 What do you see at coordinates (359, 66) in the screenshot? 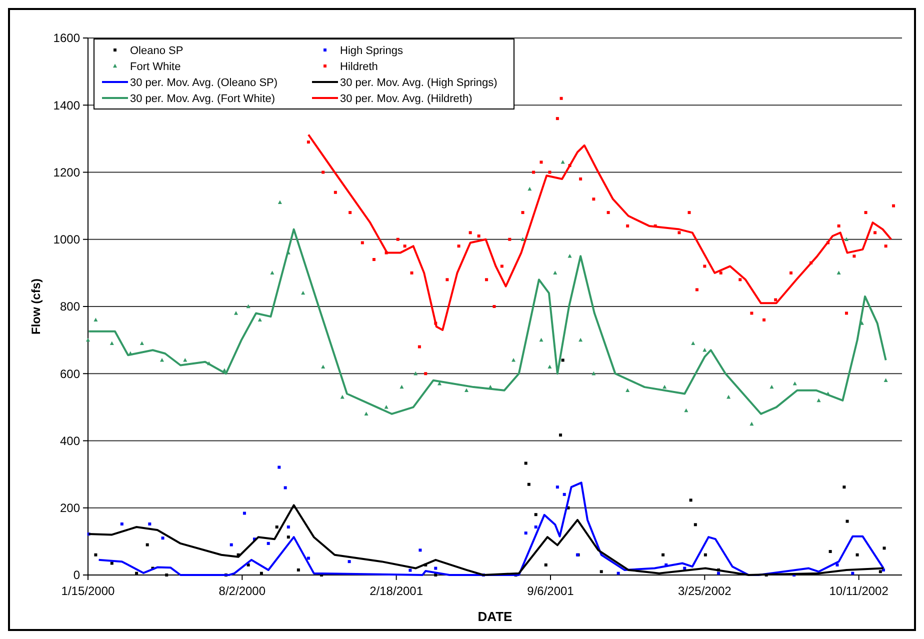
I see `legend-label: Hildreth` at bounding box center [359, 66].